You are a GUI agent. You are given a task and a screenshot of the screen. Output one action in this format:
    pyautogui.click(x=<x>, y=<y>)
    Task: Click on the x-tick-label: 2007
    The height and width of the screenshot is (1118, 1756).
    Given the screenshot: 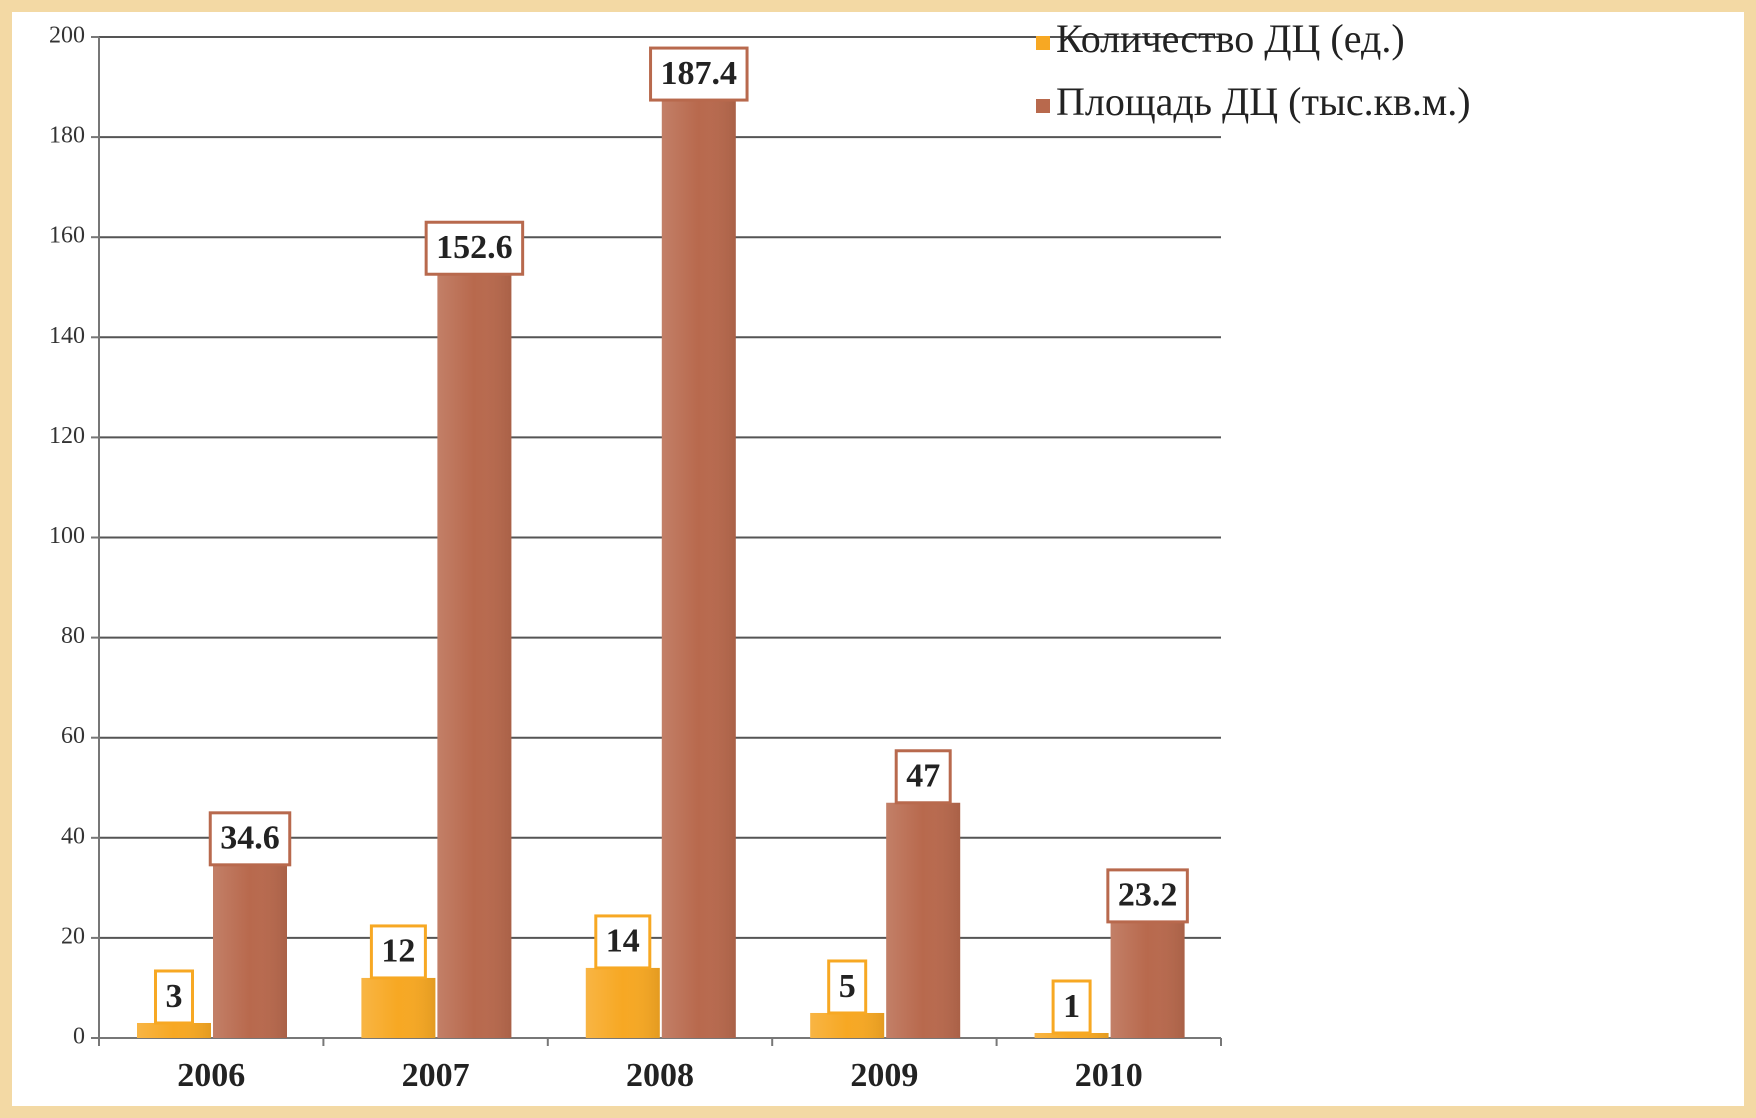 What is the action you would take?
    pyautogui.click(x=436, y=1075)
    